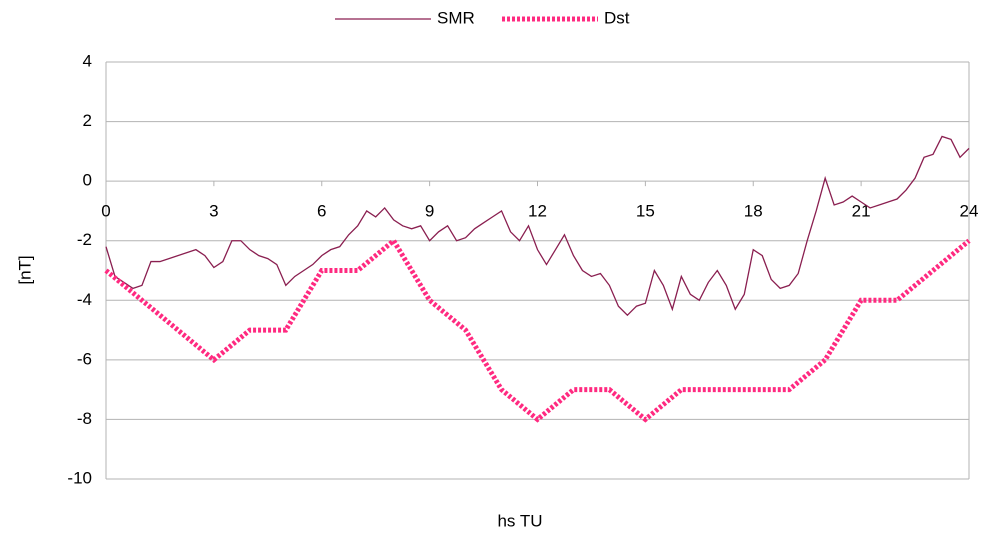  Describe the element at coordinates (456, 17) in the screenshot. I see `legend-label: SMR` at that location.